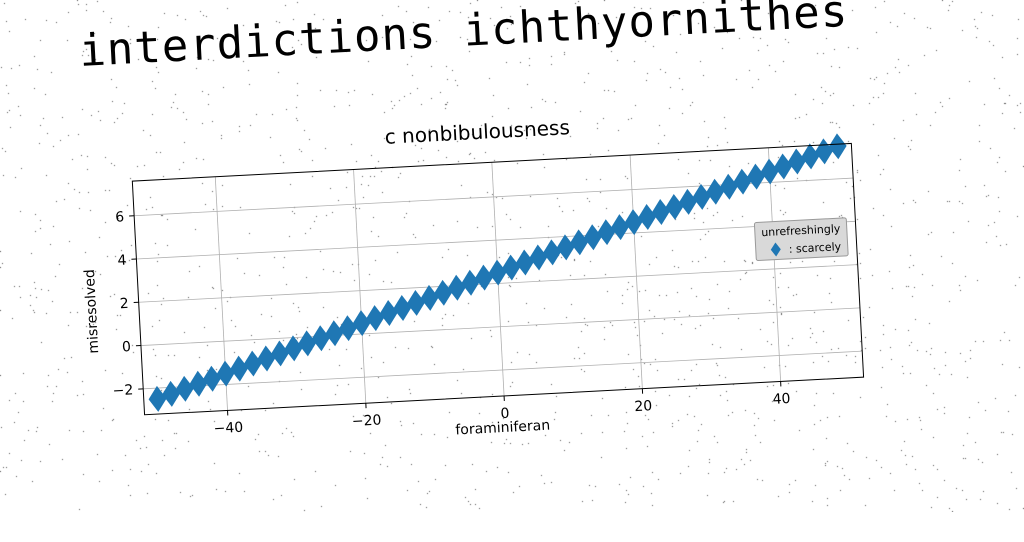 Image resolution: width=1024 pixels, height=542 pixels. I want to click on x-axis-label: foraminiferan, so click(503, 428).